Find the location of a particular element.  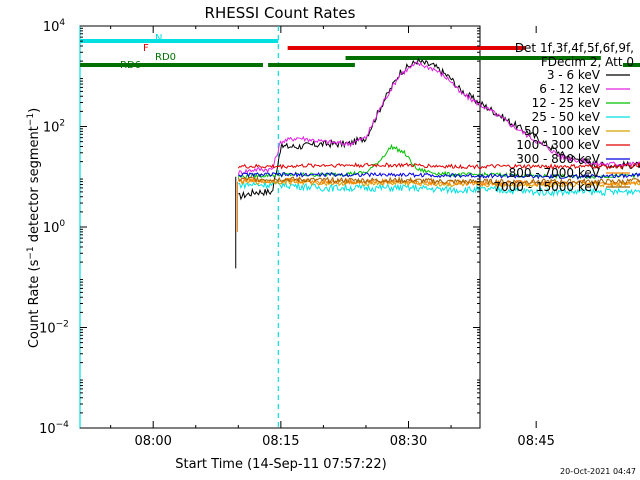

y-axis-label-main: Count Rate (s is located at coordinates (34, 303).